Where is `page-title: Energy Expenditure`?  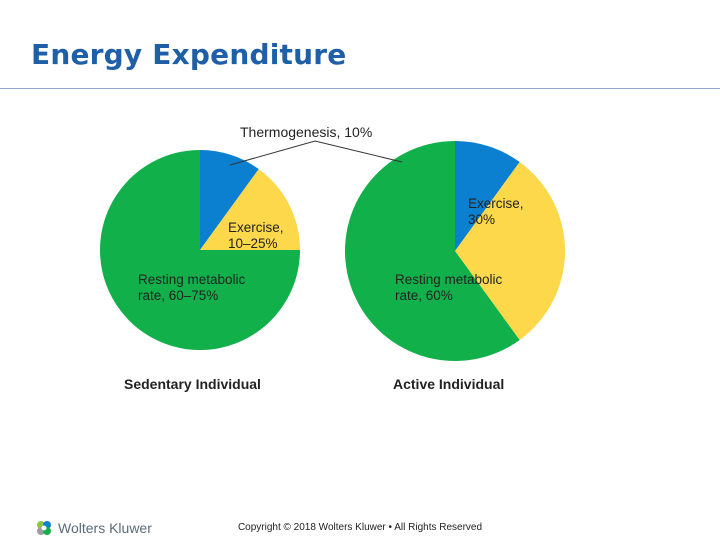 page-title: Energy Expenditure is located at coordinates (189, 54).